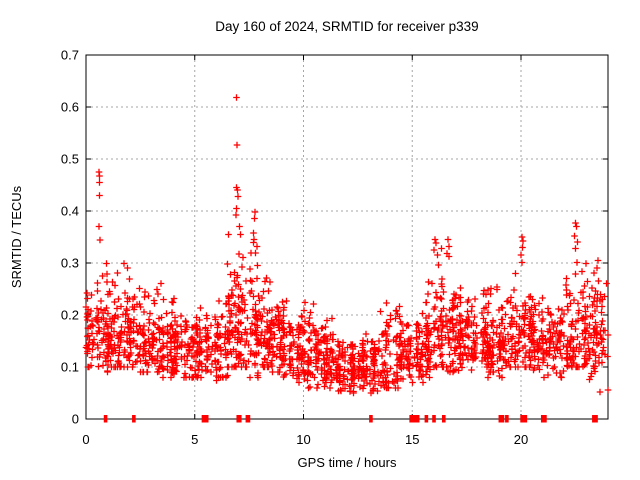 The image size is (640, 480). Describe the element at coordinates (75, 419) in the screenshot. I see `y-tick-label: 0` at that location.